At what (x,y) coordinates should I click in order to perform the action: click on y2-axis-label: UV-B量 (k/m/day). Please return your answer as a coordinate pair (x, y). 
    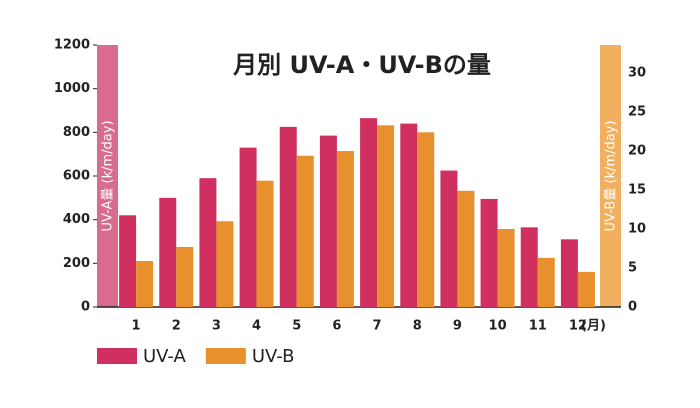
    Looking at the image, I should click on (611, 176).